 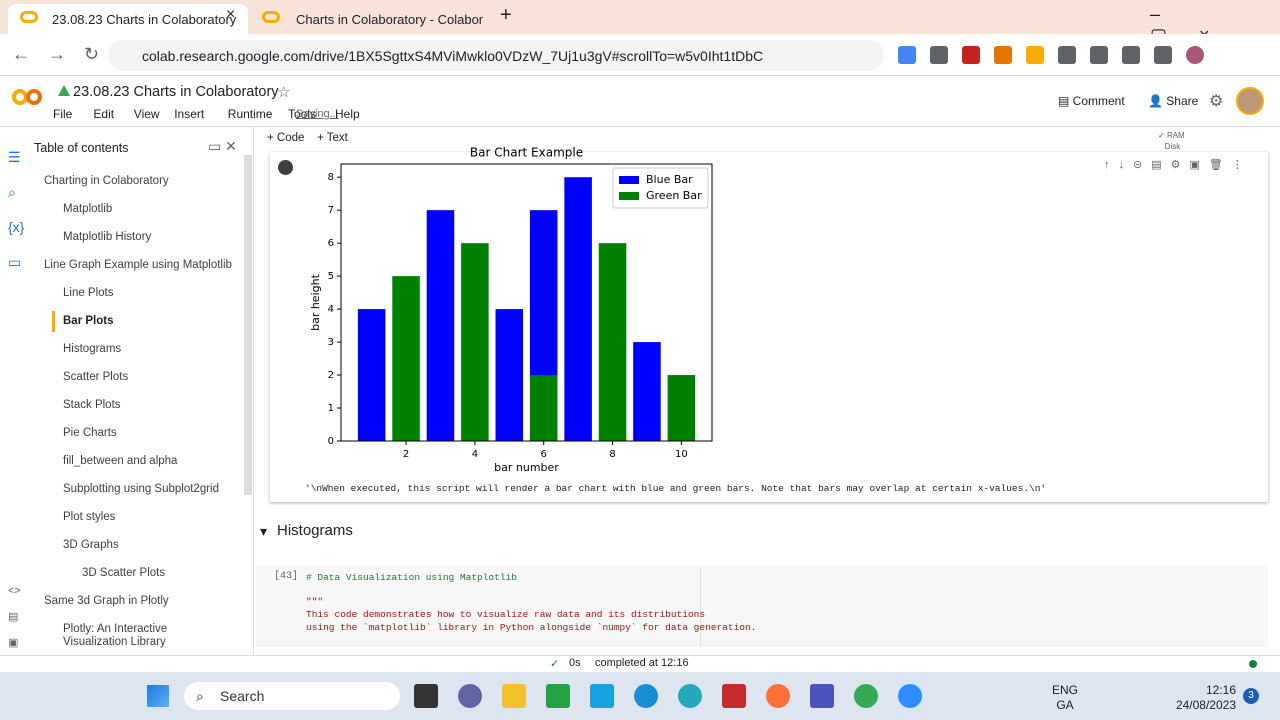 I want to click on toc-item: 3D Scatter Plots, so click(x=124, y=573).